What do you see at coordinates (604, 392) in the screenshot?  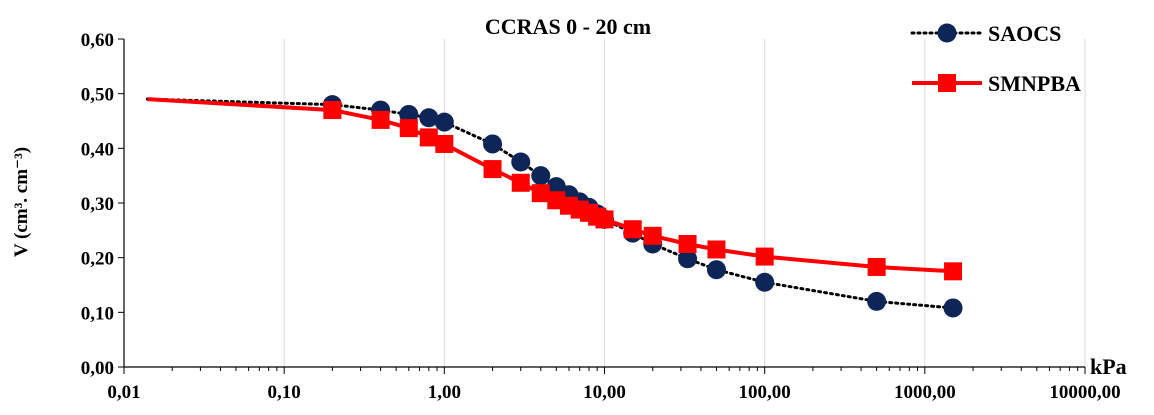 I see `x-tick-label: 10,00` at bounding box center [604, 392].